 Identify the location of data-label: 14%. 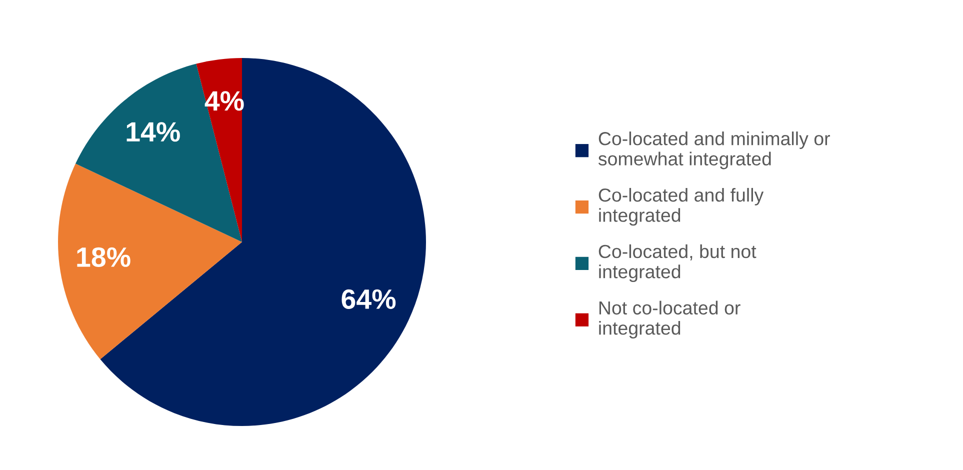
(153, 132).